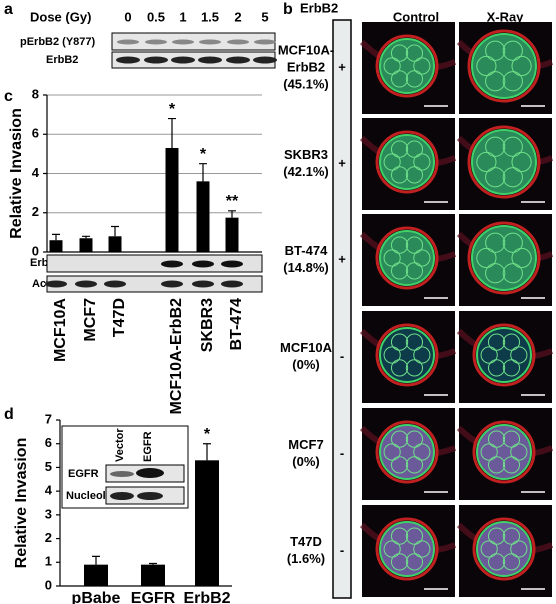 The width and height of the screenshot is (556, 604). I want to click on y-tick-label: 6, so click(35, 133).